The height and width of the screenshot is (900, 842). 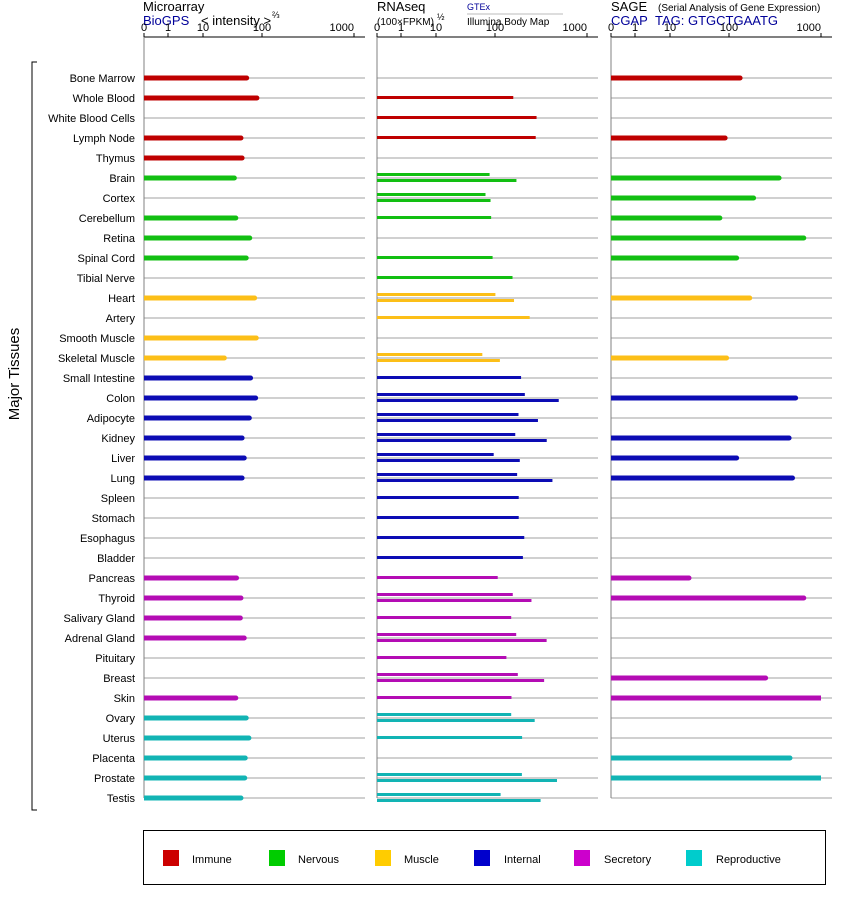 What do you see at coordinates (113, 519) in the screenshot?
I see `tissue-label: Stomach` at bounding box center [113, 519].